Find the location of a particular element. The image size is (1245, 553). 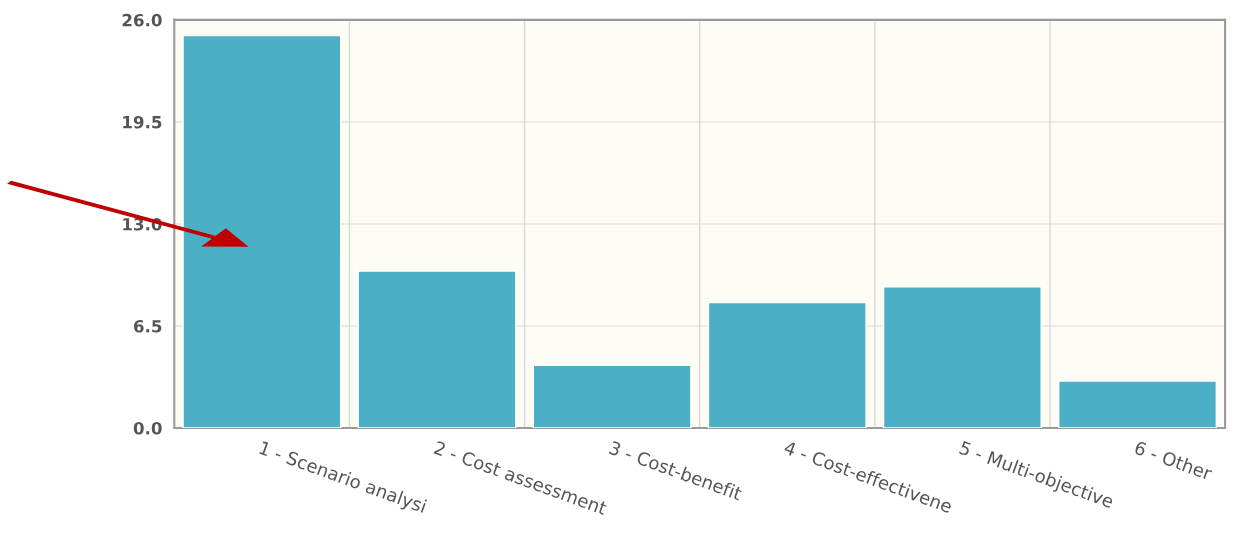

y-tick-label: 6.5 is located at coordinates (148, 326).